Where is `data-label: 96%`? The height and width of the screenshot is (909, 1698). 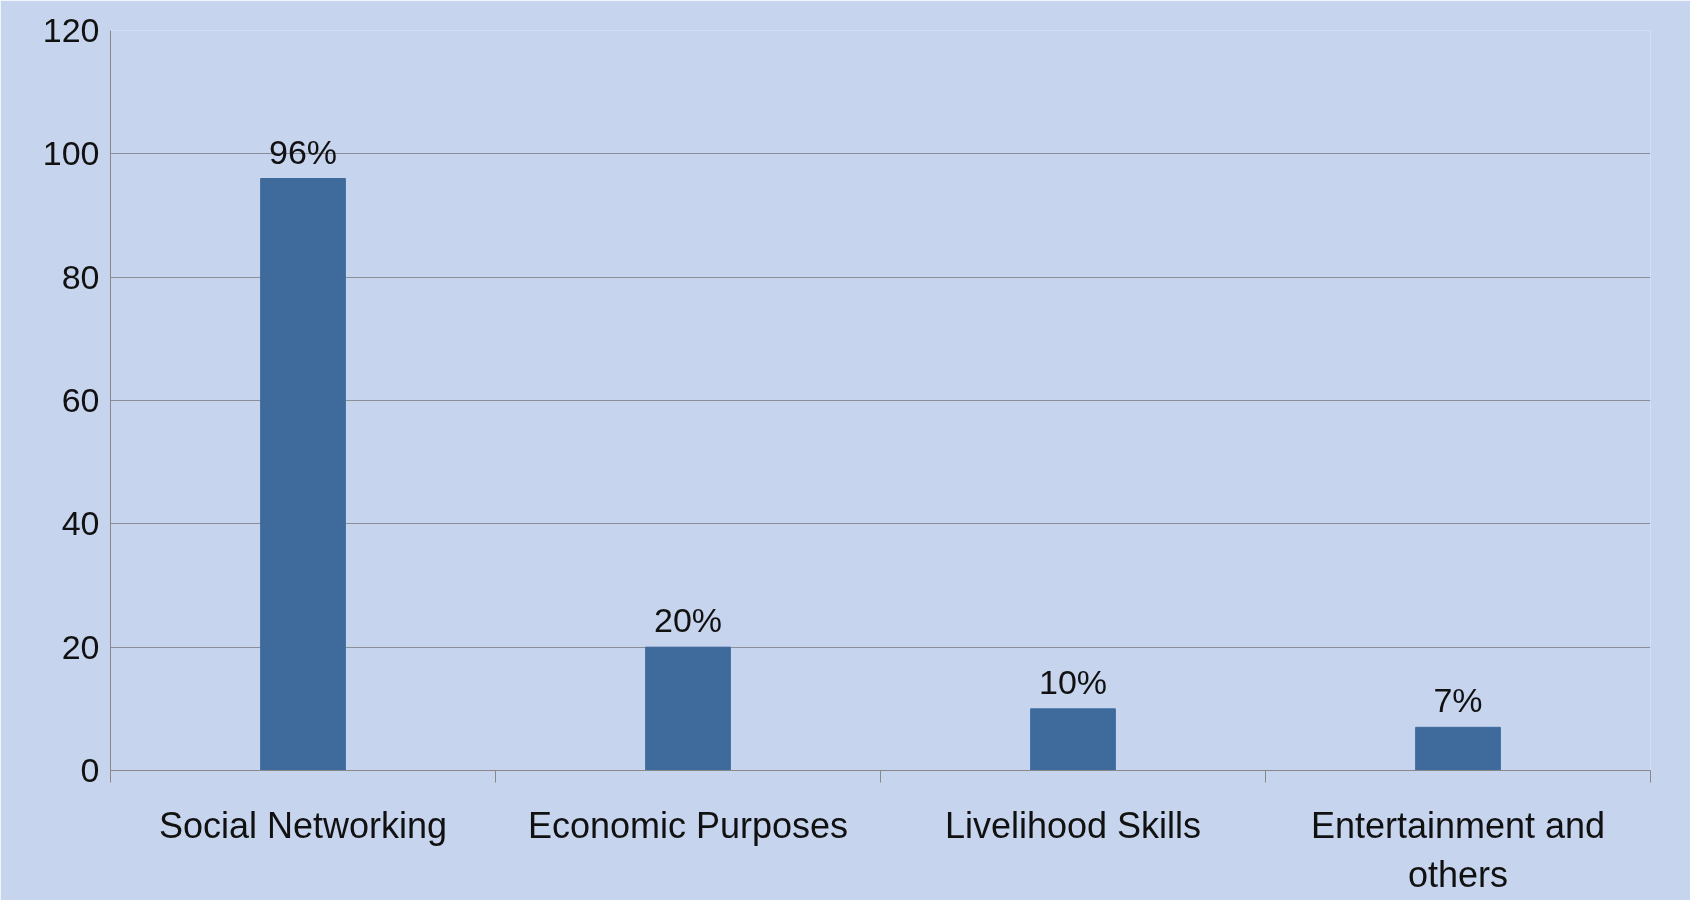
data-label: 96% is located at coordinates (303, 151).